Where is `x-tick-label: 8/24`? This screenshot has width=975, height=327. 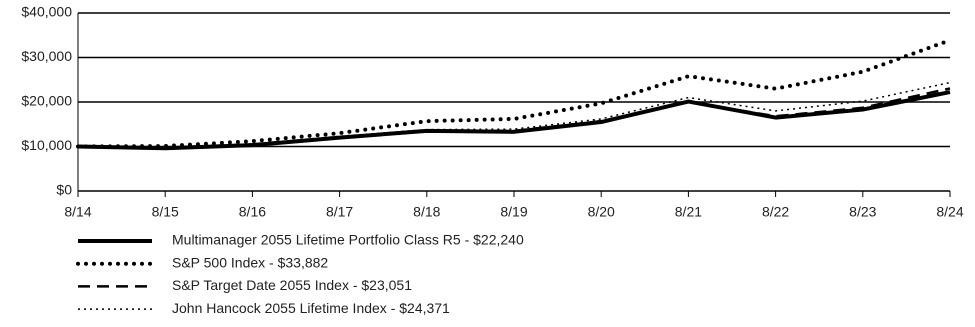
x-tick-label: 8/24 is located at coordinates (949, 212).